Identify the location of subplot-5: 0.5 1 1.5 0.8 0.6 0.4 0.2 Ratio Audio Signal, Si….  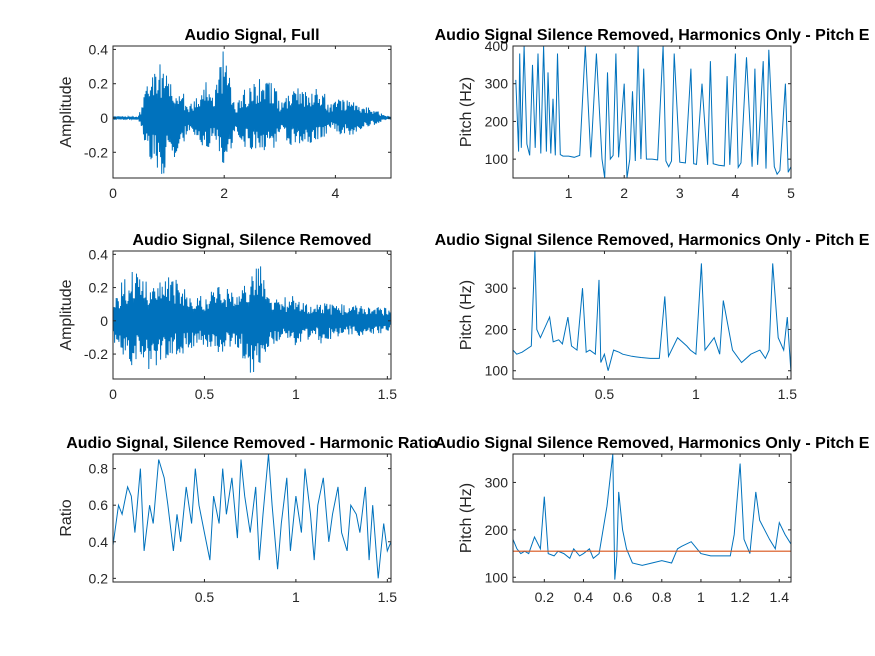
(248, 520).